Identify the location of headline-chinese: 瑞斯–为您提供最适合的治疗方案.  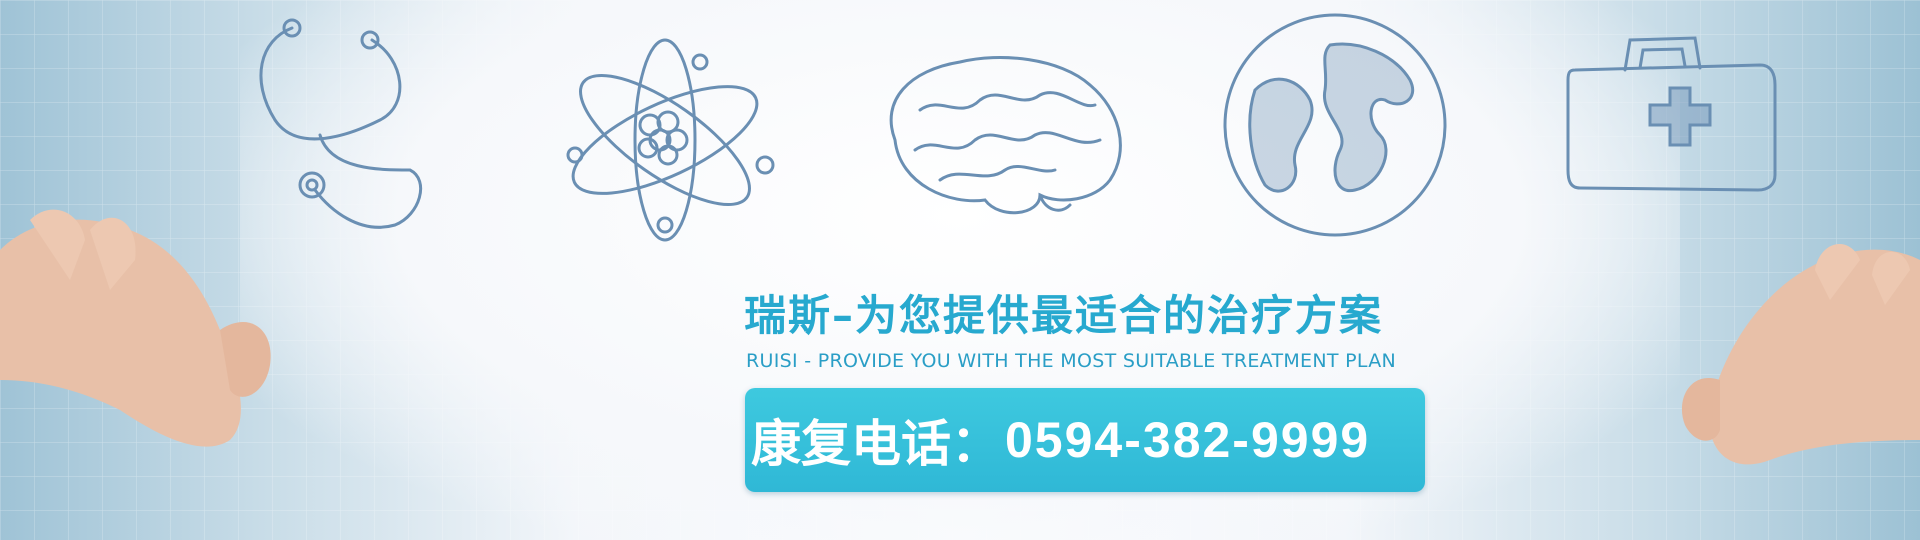
(1064, 315).